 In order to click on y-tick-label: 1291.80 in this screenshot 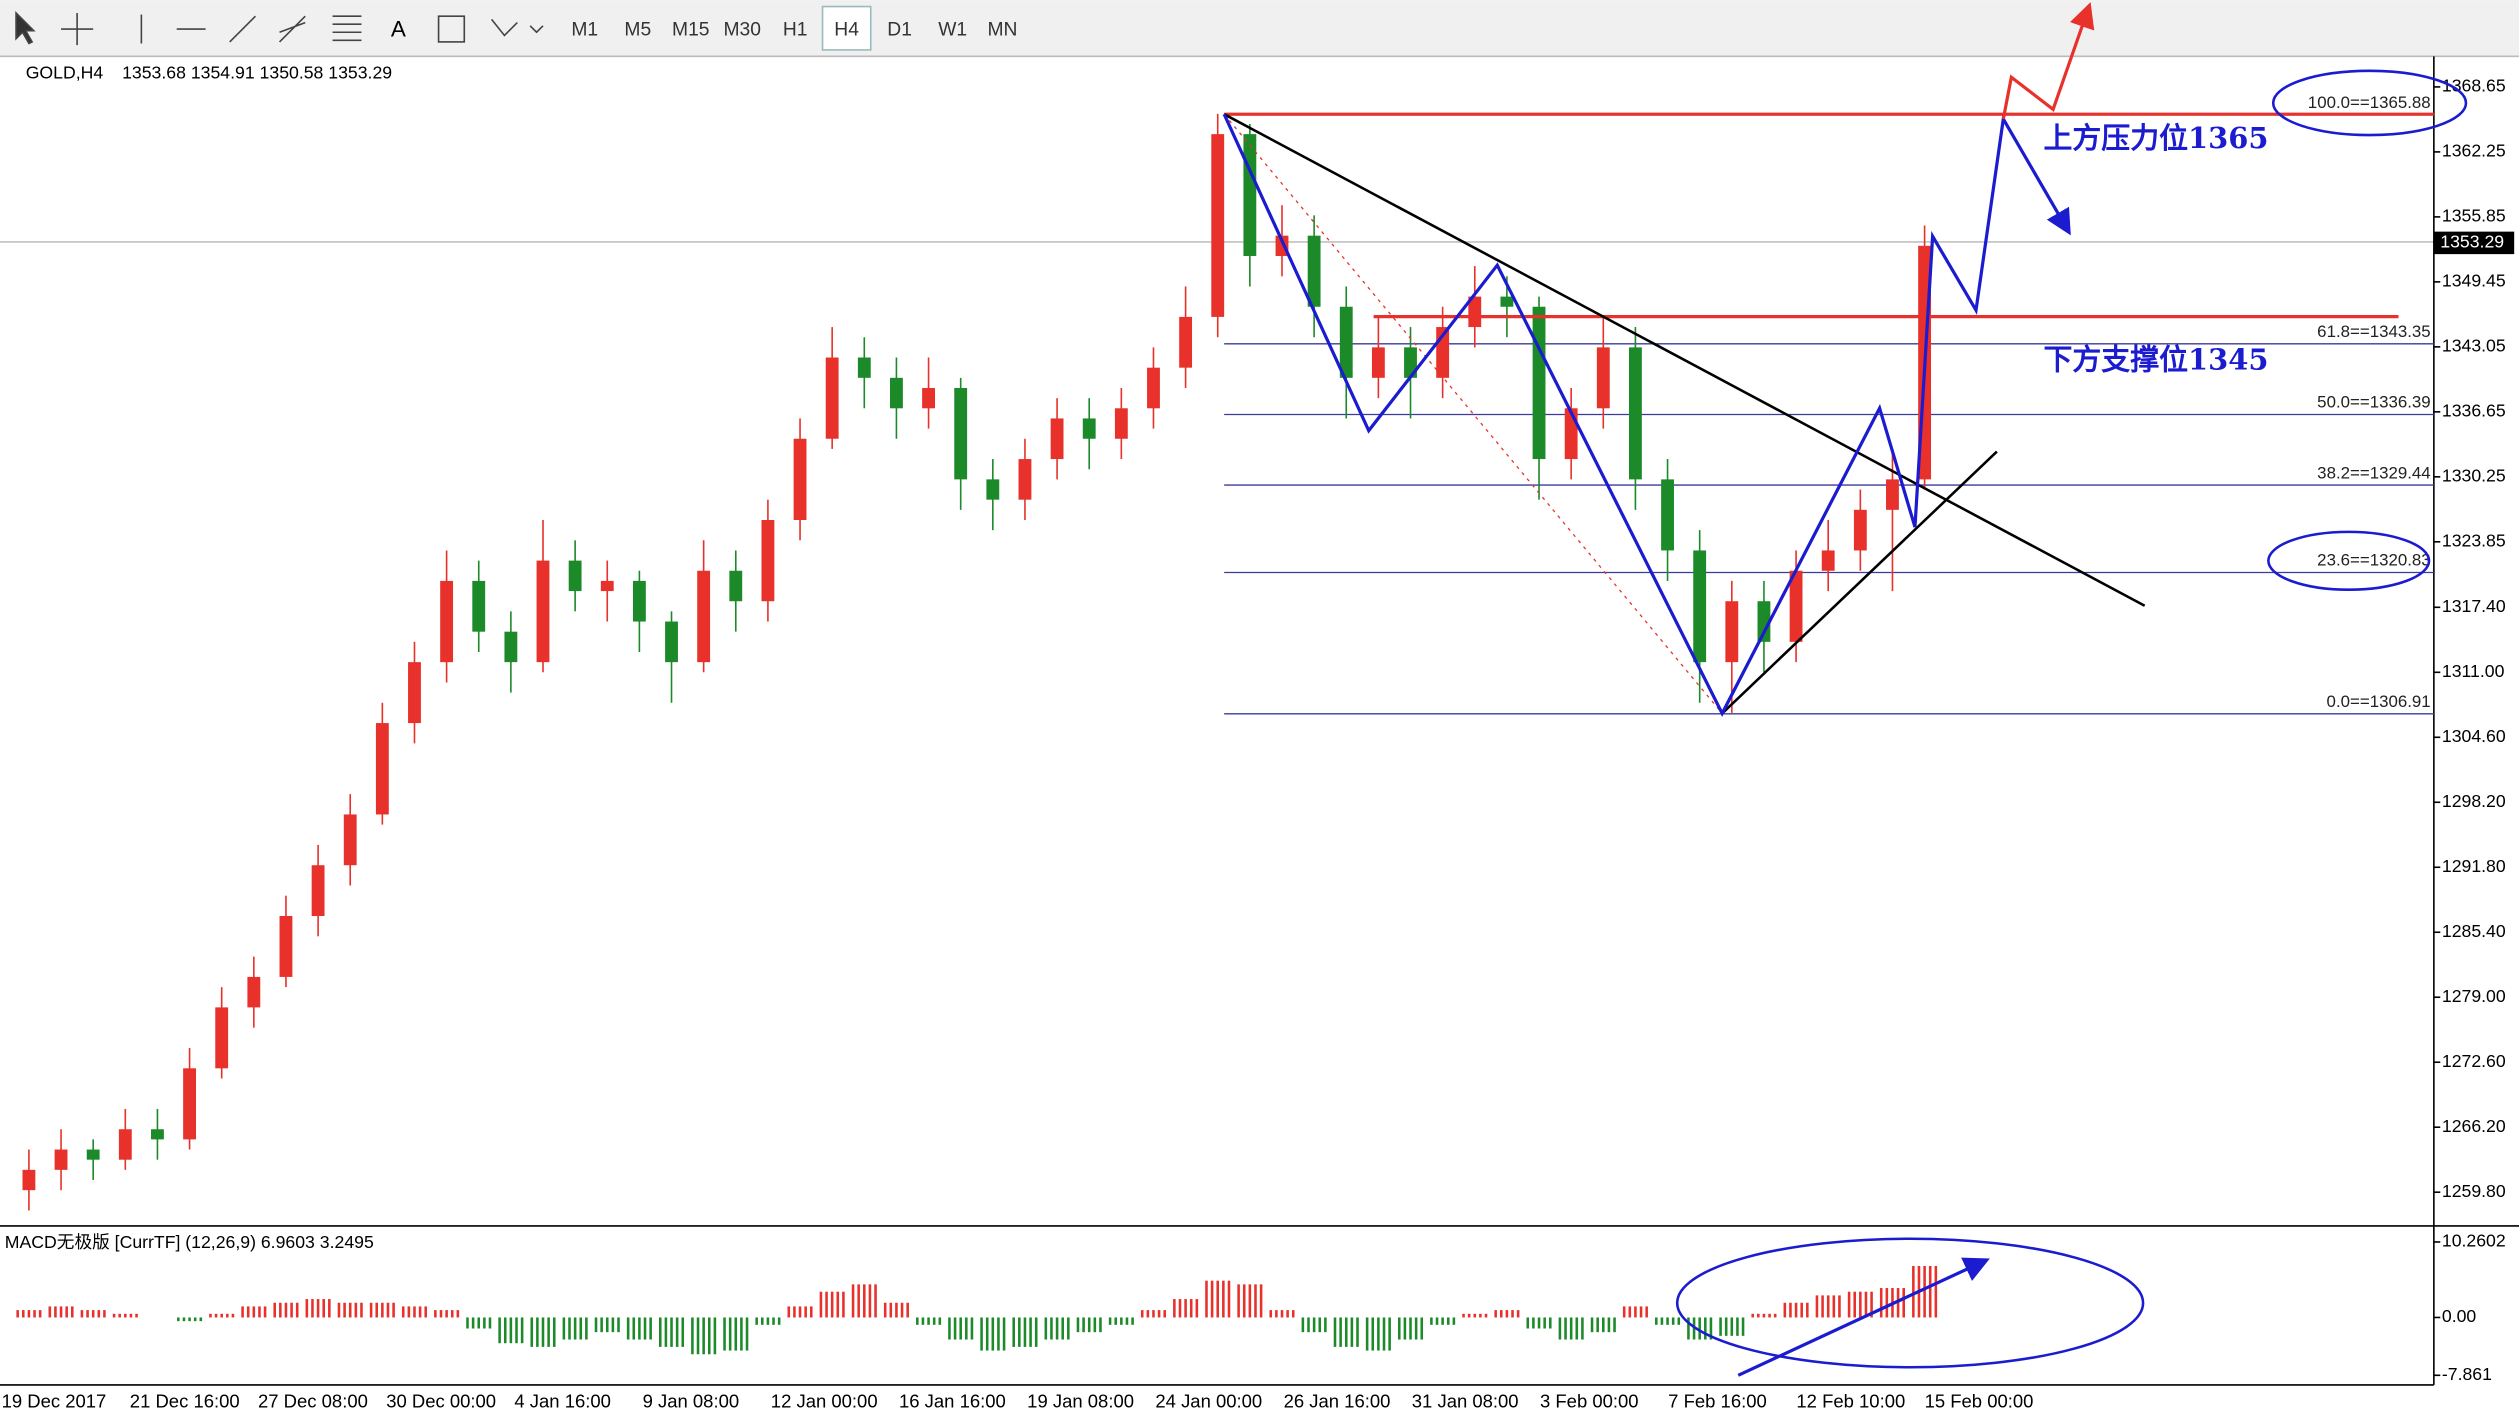, I will do `click(2474, 866)`.